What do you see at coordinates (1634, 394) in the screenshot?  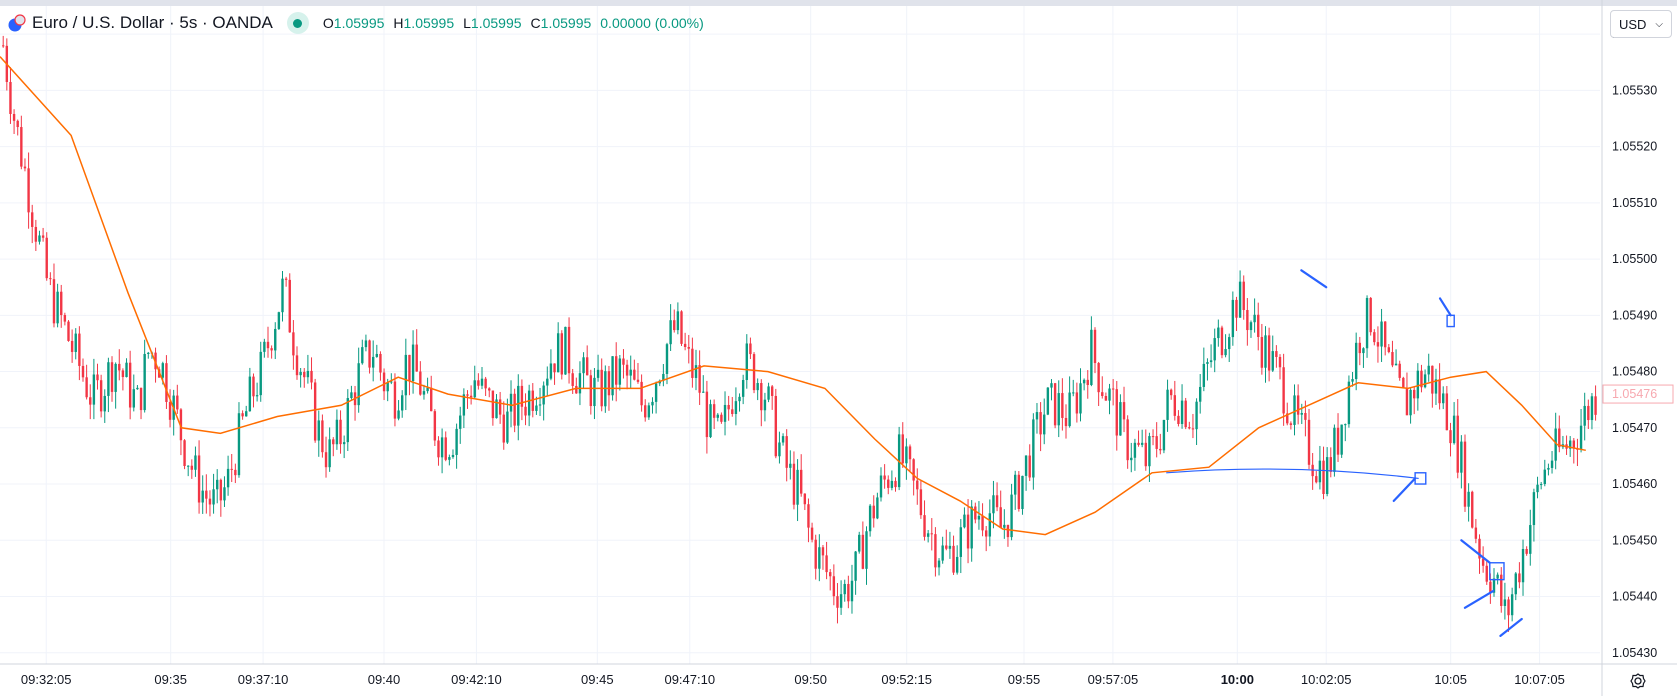 I see `last-price-label: 1.05476` at bounding box center [1634, 394].